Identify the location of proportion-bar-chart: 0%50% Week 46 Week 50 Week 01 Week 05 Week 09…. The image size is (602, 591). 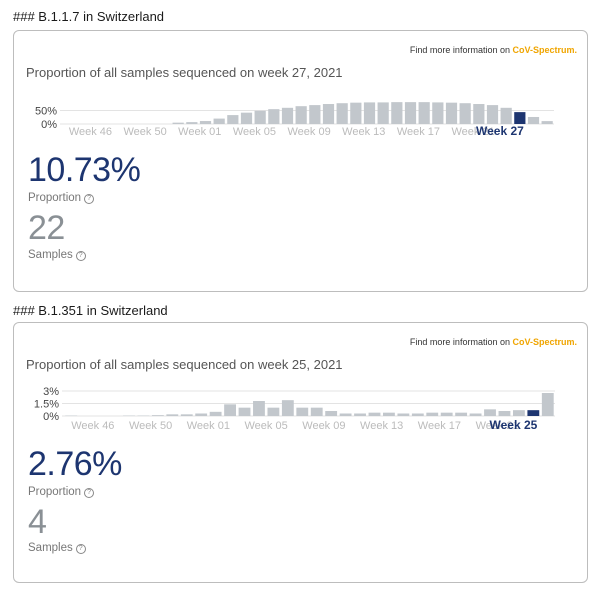
(294, 120).